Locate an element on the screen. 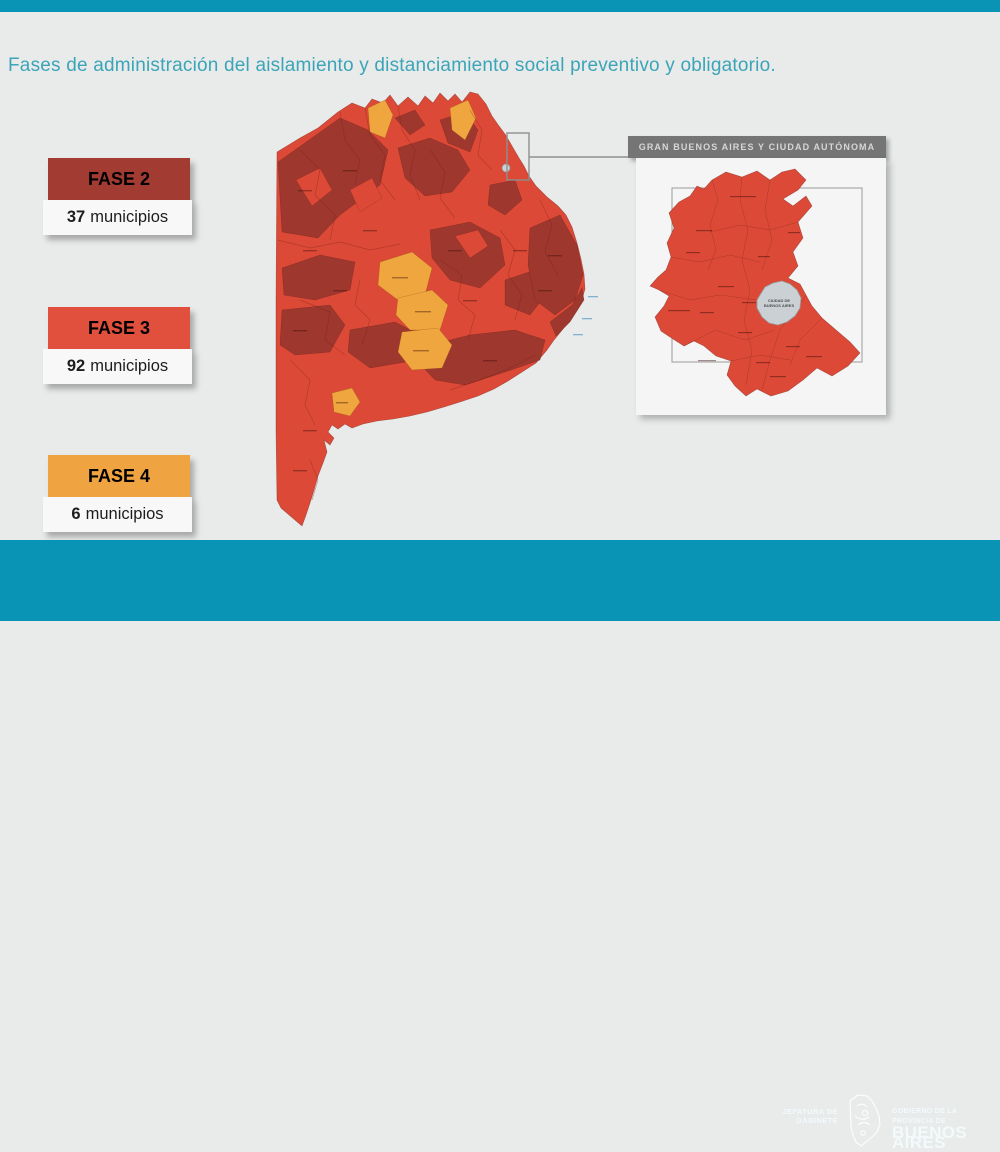 This screenshot has width=1000, height=1152. gobierno-line-big: BUENOS AIRES is located at coordinates (930, 1137).